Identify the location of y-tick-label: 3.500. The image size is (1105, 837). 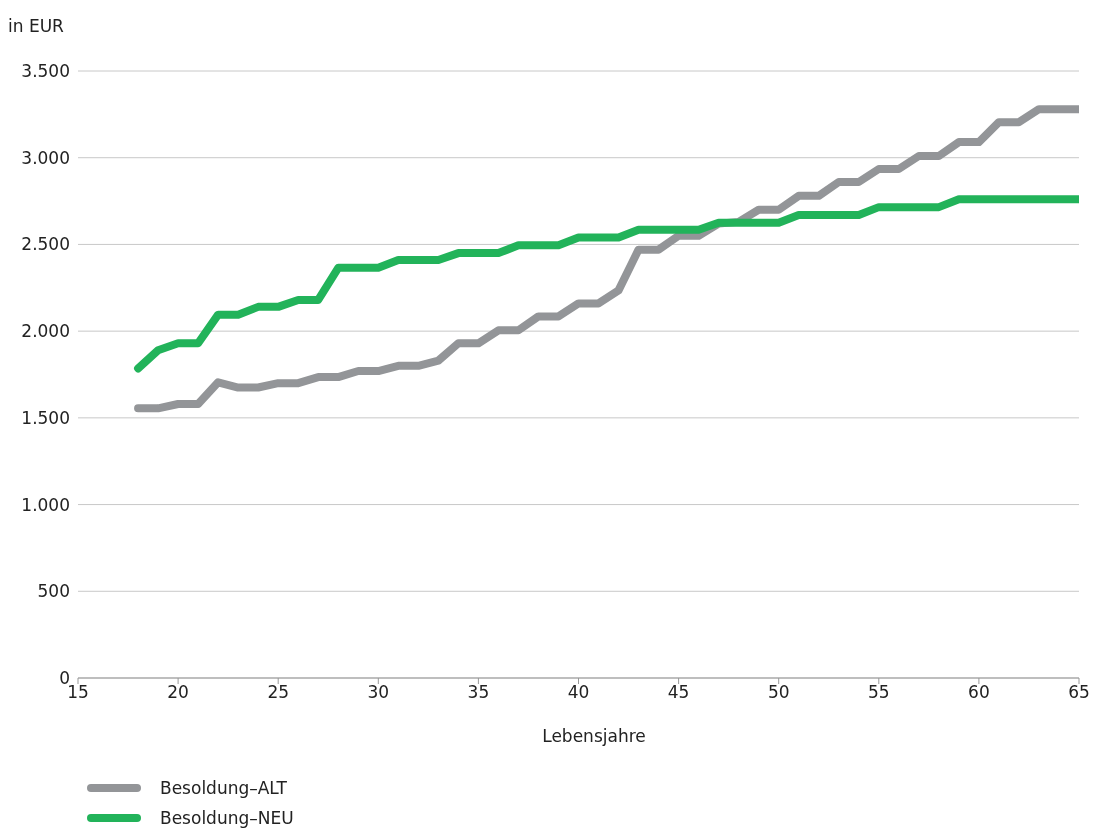
(45, 71).